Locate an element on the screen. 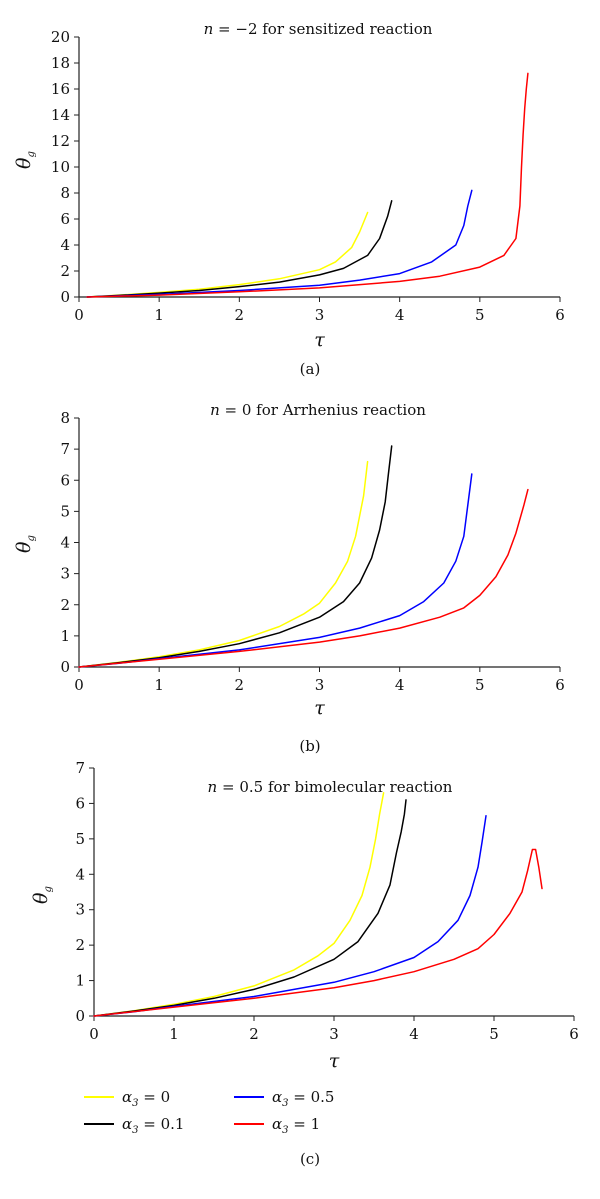 This screenshot has width=600, height=1199. legend-value: = 0.5 is located at coordinates (312, 1097).